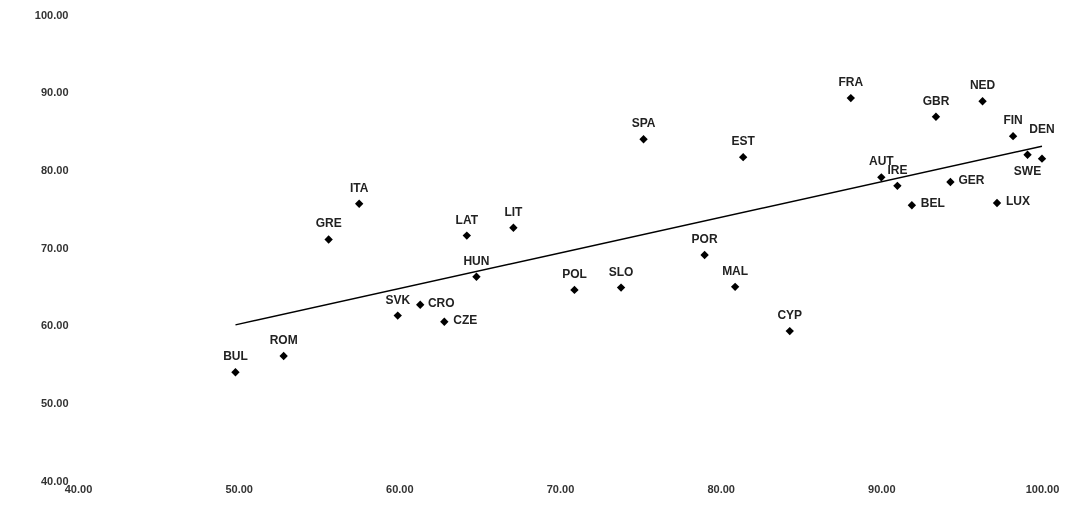  I want to click on y-tick-label: 70.00, so click(54, 247).